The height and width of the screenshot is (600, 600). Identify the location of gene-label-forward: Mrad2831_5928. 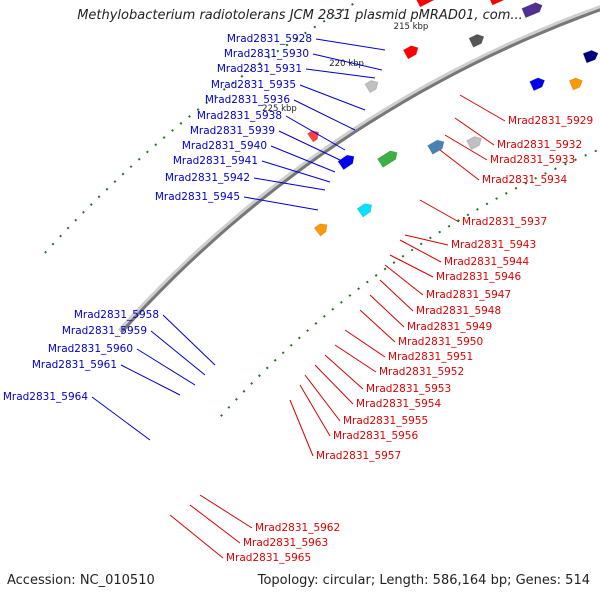
(269, 39).